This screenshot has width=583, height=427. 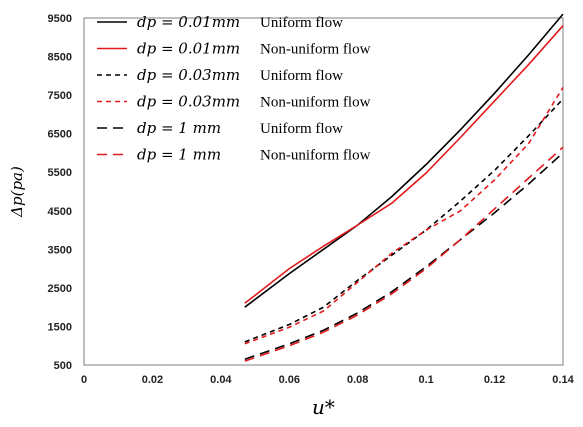 I want to click on y-tick-label: 1500, so click(x=60, y=327).